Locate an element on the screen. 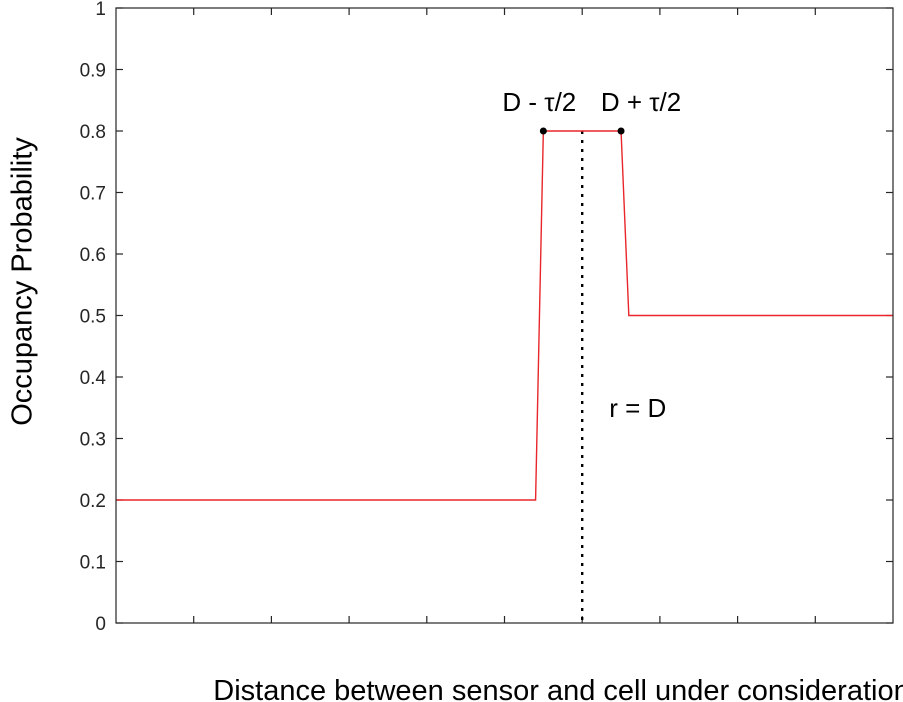  y-tick-label: 0.2 is located at coordinates (93, 501).